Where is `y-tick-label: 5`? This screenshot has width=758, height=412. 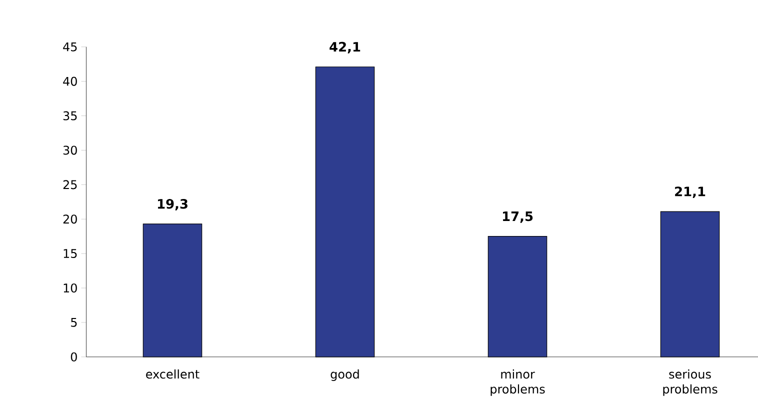
y-tick-label: 5 is located at coordinates (74, 322).